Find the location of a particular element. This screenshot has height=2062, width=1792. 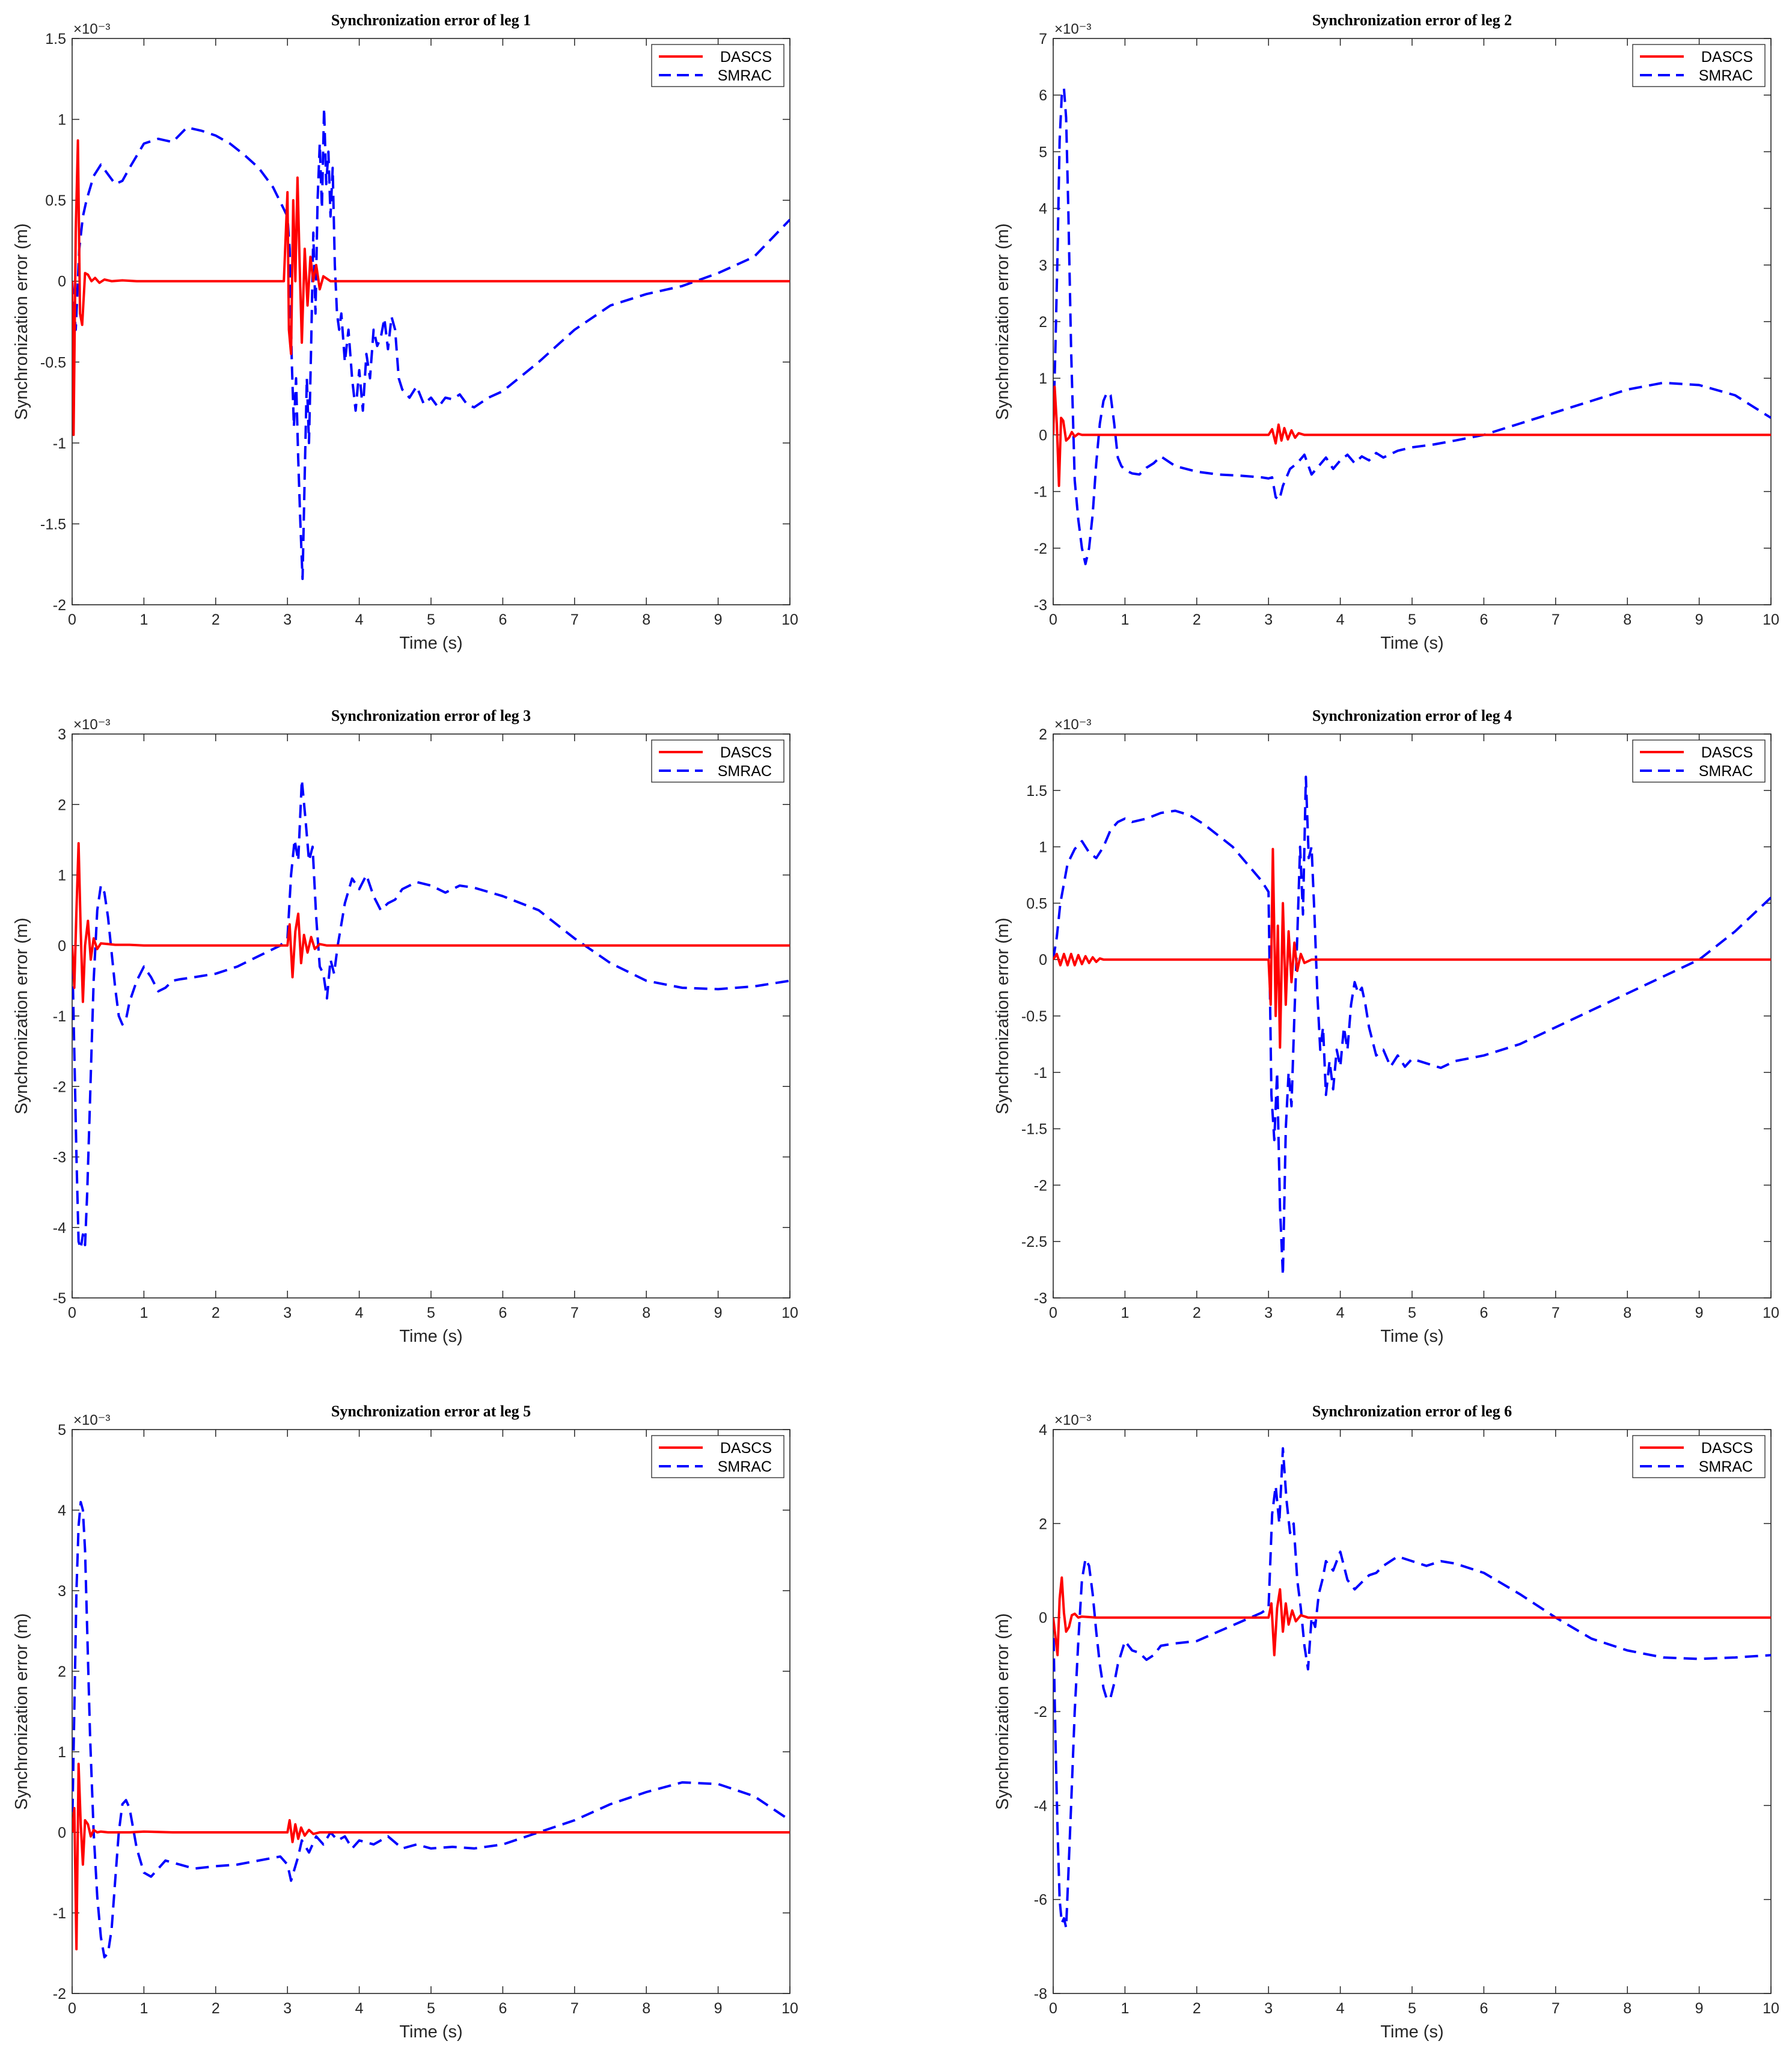

chart-title: Synchronization error of leg 3 is located at coordinates (431, 715).